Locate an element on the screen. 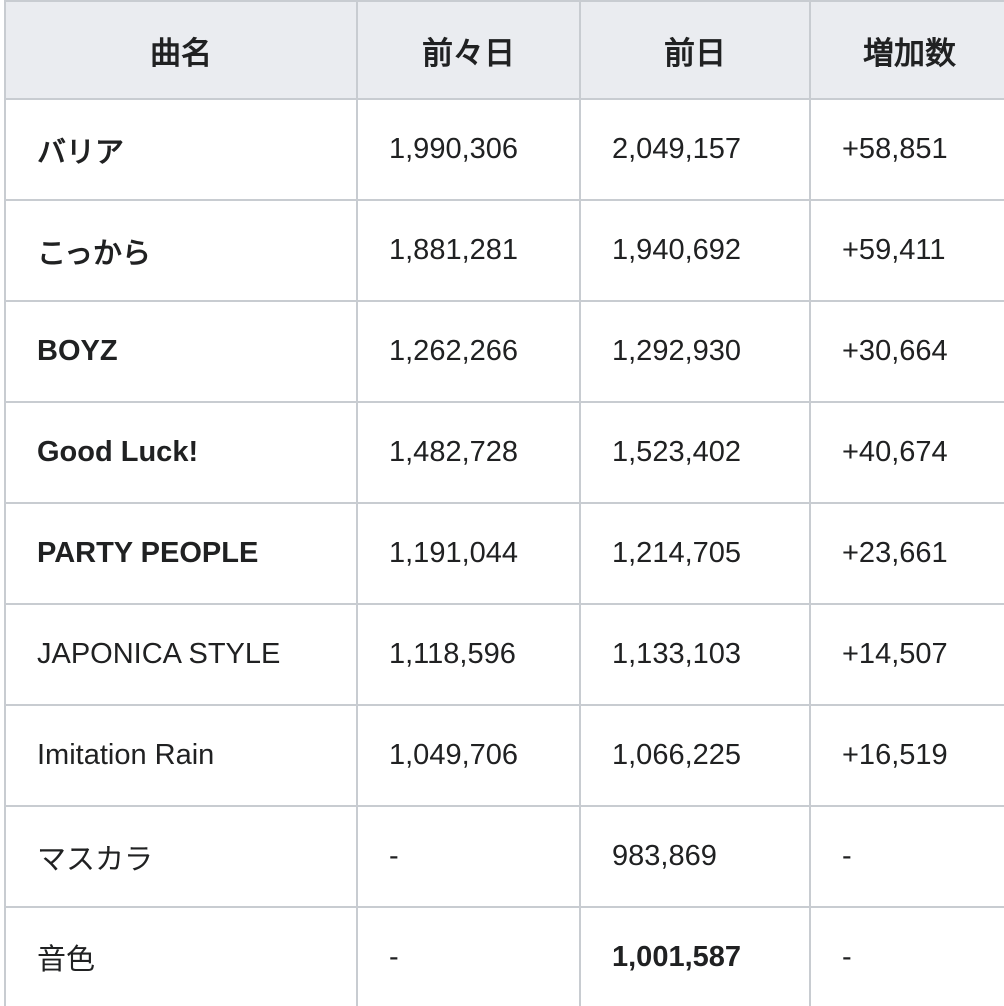  previous-day-cell: 983,869 is located at coordinates (695, 856).